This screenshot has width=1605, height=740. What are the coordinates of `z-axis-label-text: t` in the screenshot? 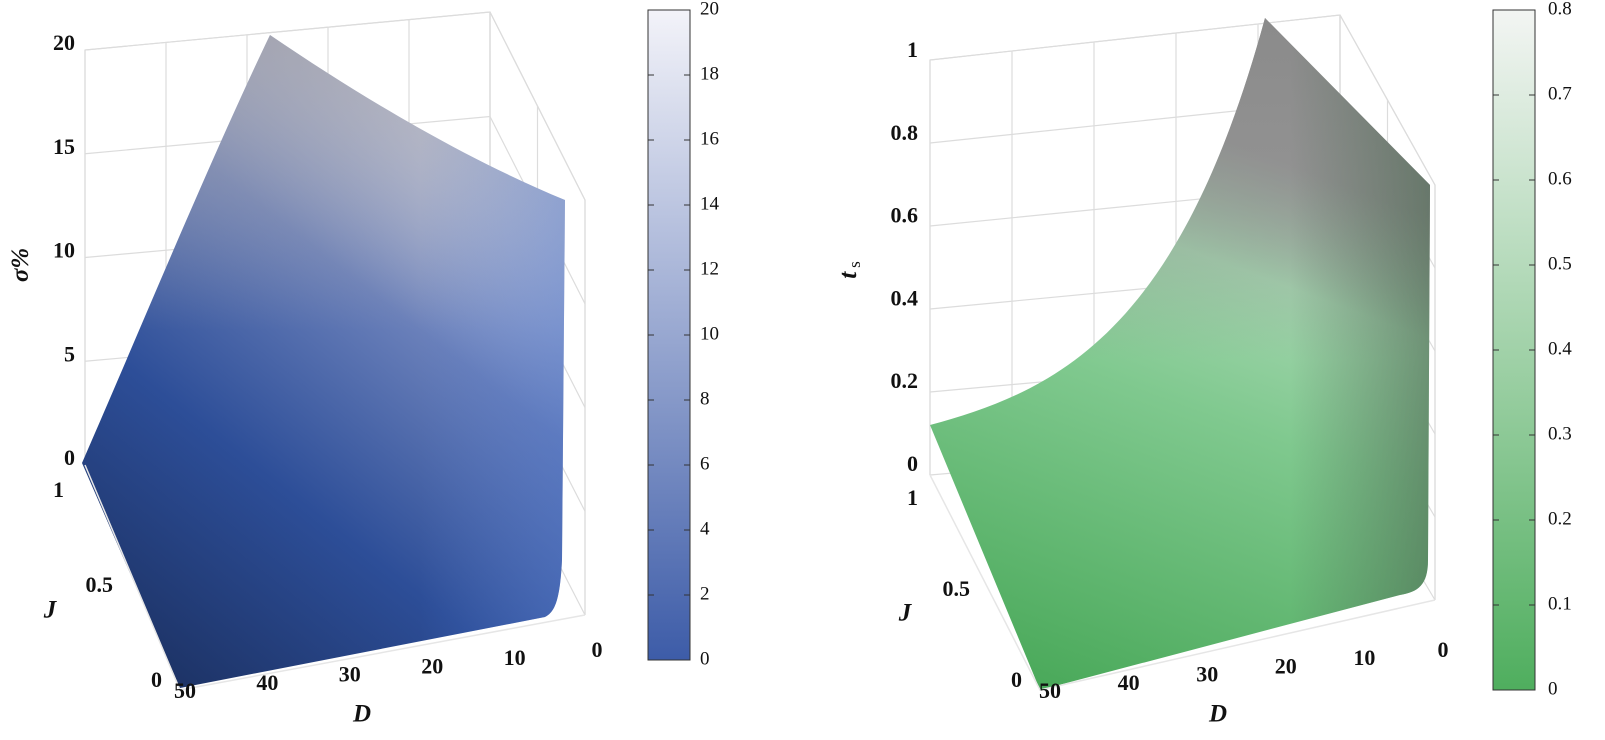 It's located at (848, 275).